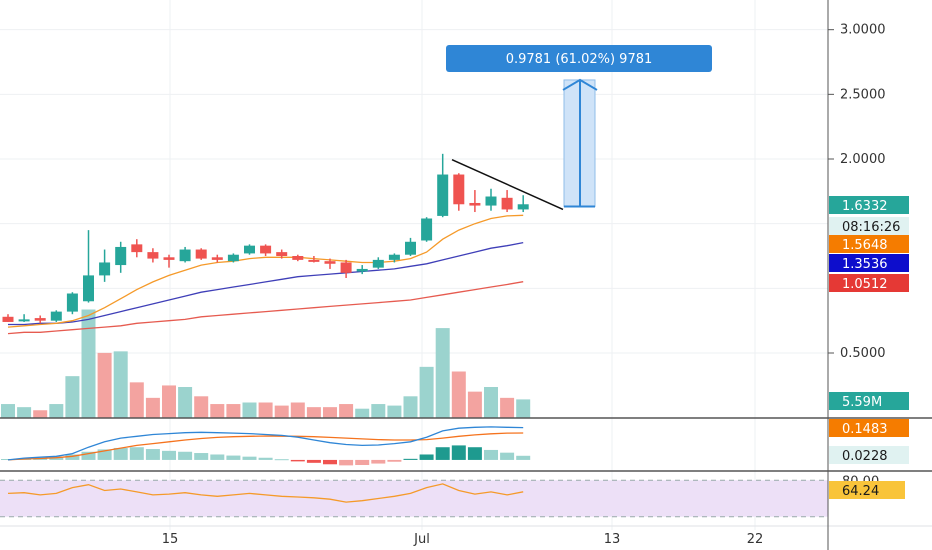 The image size is (932, 550). I want to click on last-price-tag: 1.6332, so click(865, 206).